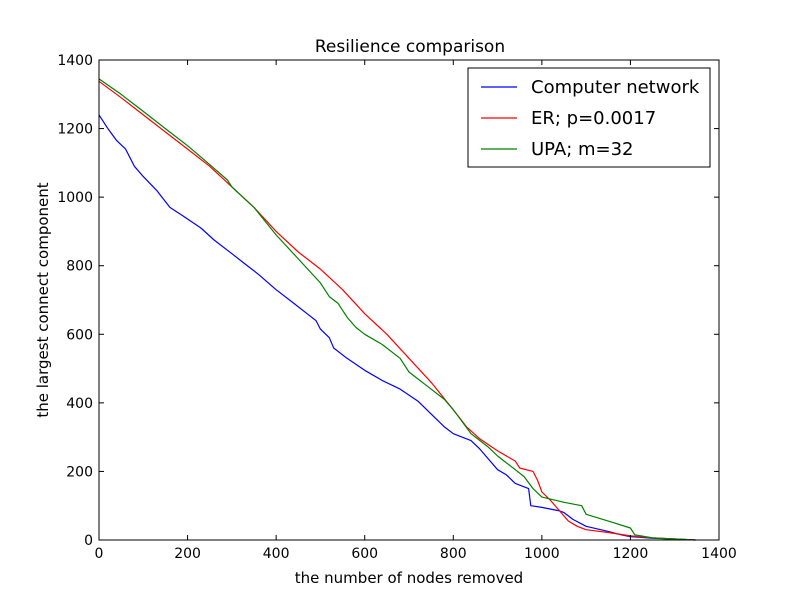 The image size is (800, 600). I want to click on y-axis-title: the largest connect component, so click(43, 299).